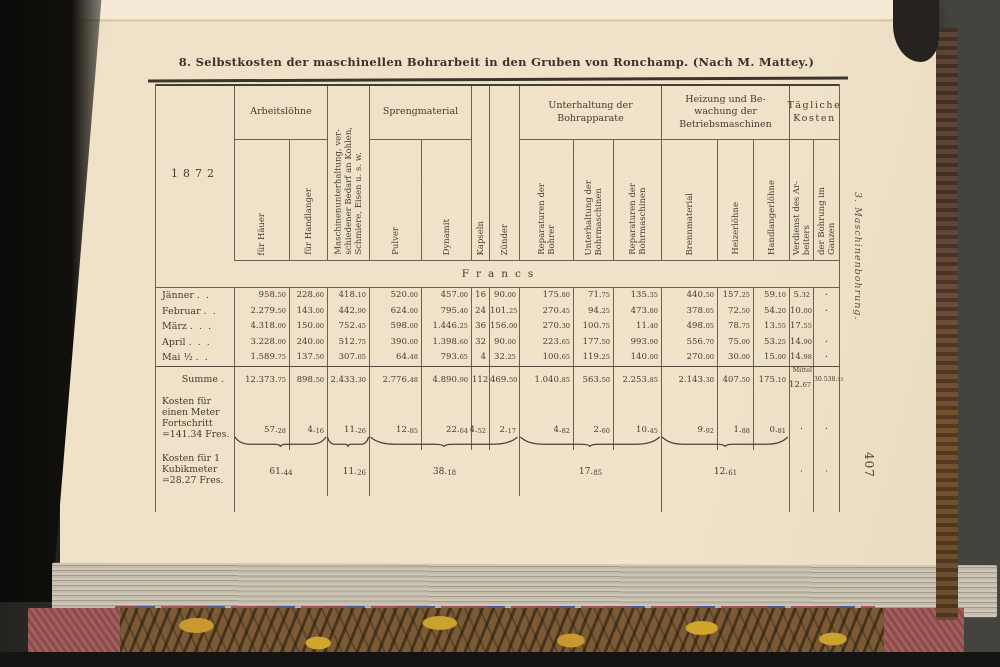 This screenshot has width=1000, height=667. I want to click on value-cell: 150.00, so click(308, 327).